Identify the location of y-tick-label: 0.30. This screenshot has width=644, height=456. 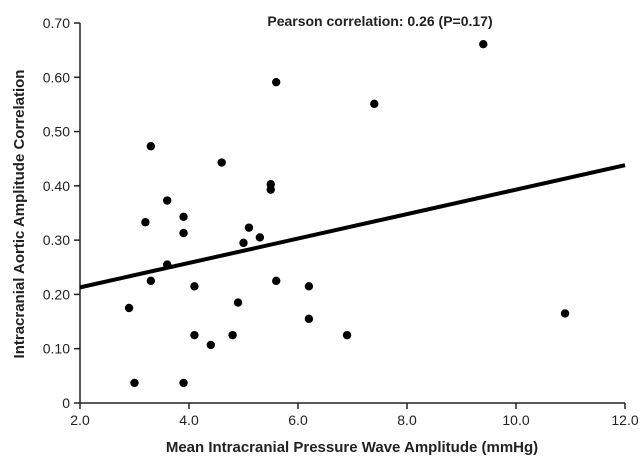
(56, 240).